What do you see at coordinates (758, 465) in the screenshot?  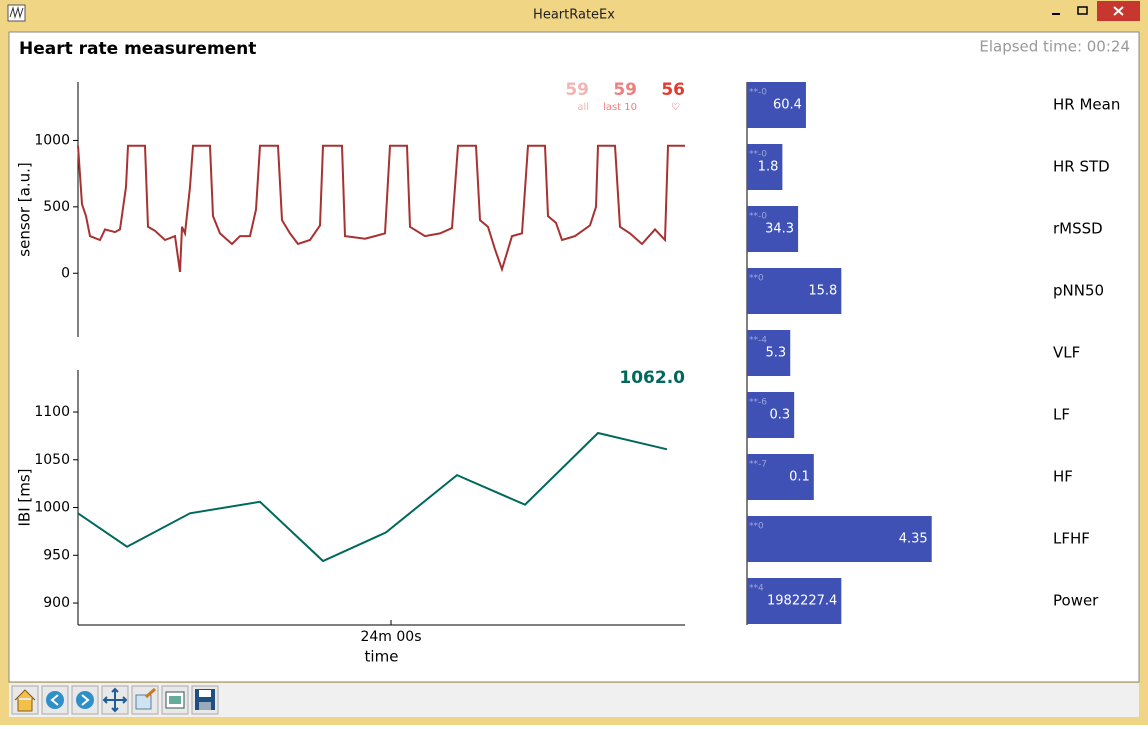 I see `bar-tag: **-7` at bounding box center [758, 465].